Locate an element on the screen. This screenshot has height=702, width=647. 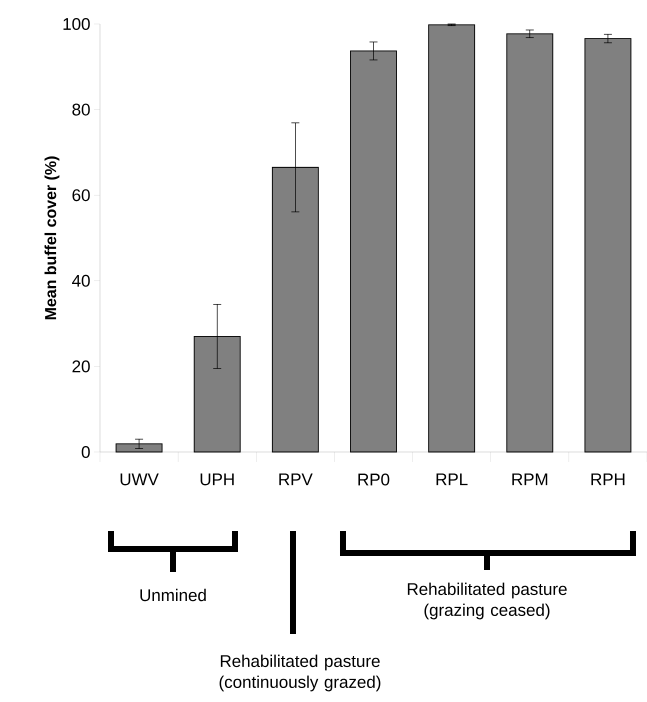
y-tick-label: 60 is located at coordinates (81, 195).